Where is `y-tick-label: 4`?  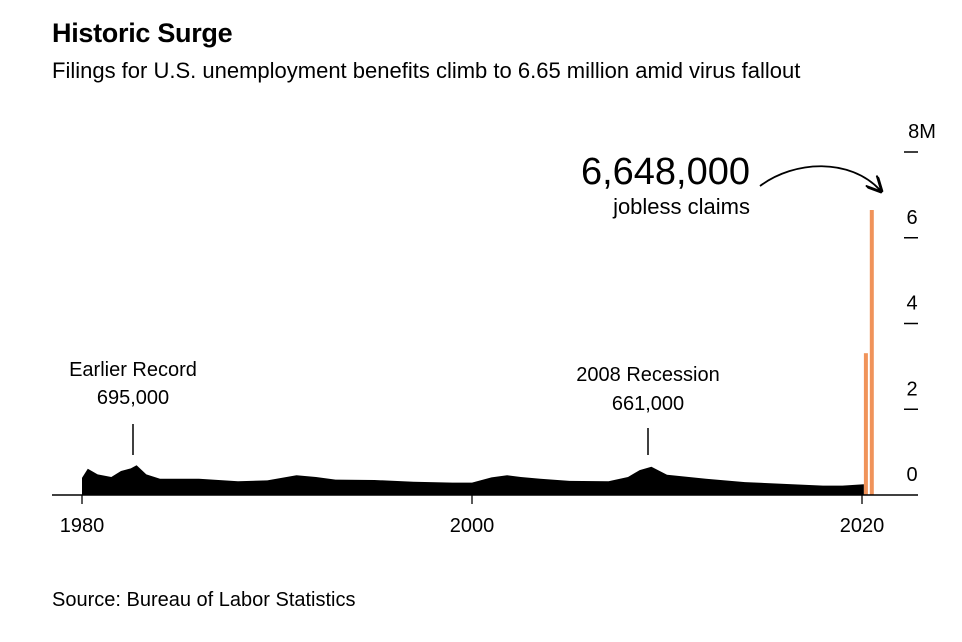 y-tick-label: 4 is located at coordinates (911, 304).